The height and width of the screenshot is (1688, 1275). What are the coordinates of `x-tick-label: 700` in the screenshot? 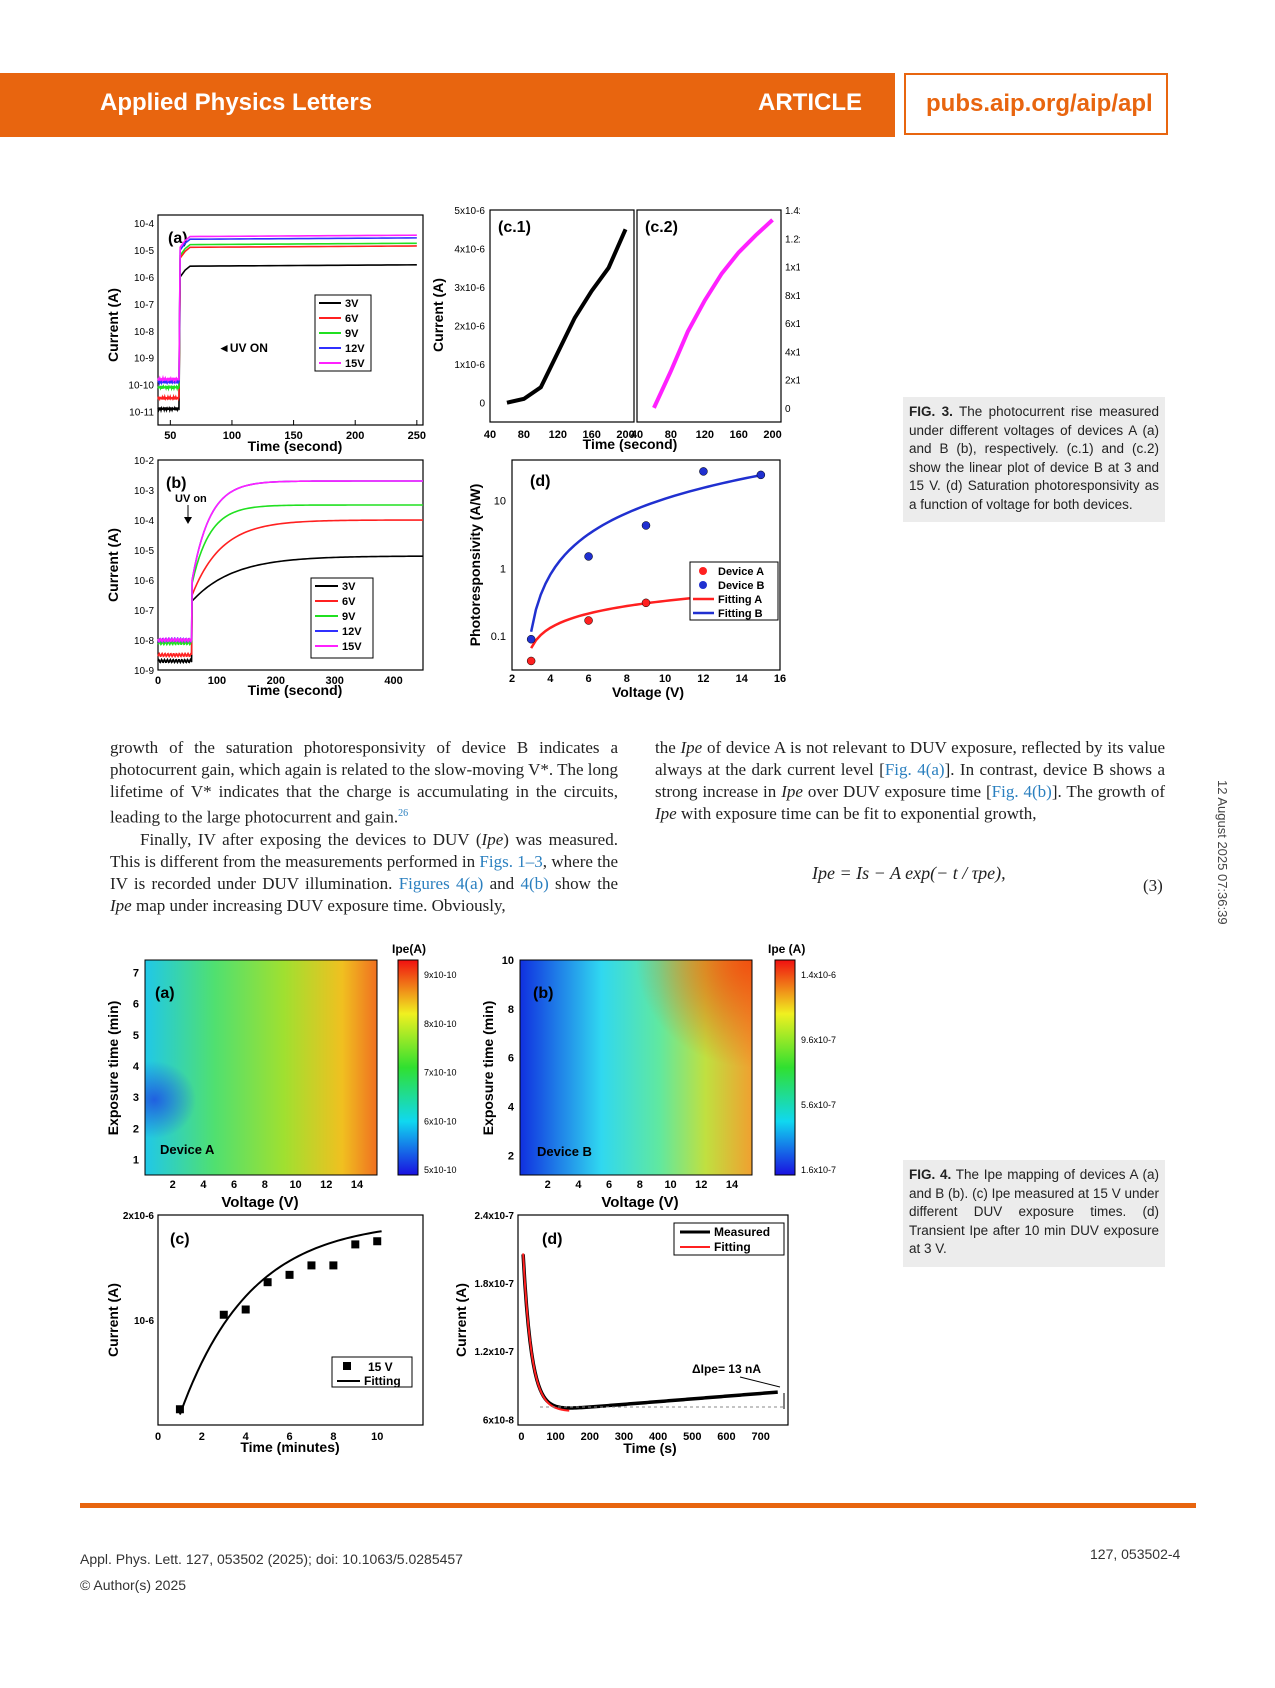 It's located at (760, 1437).